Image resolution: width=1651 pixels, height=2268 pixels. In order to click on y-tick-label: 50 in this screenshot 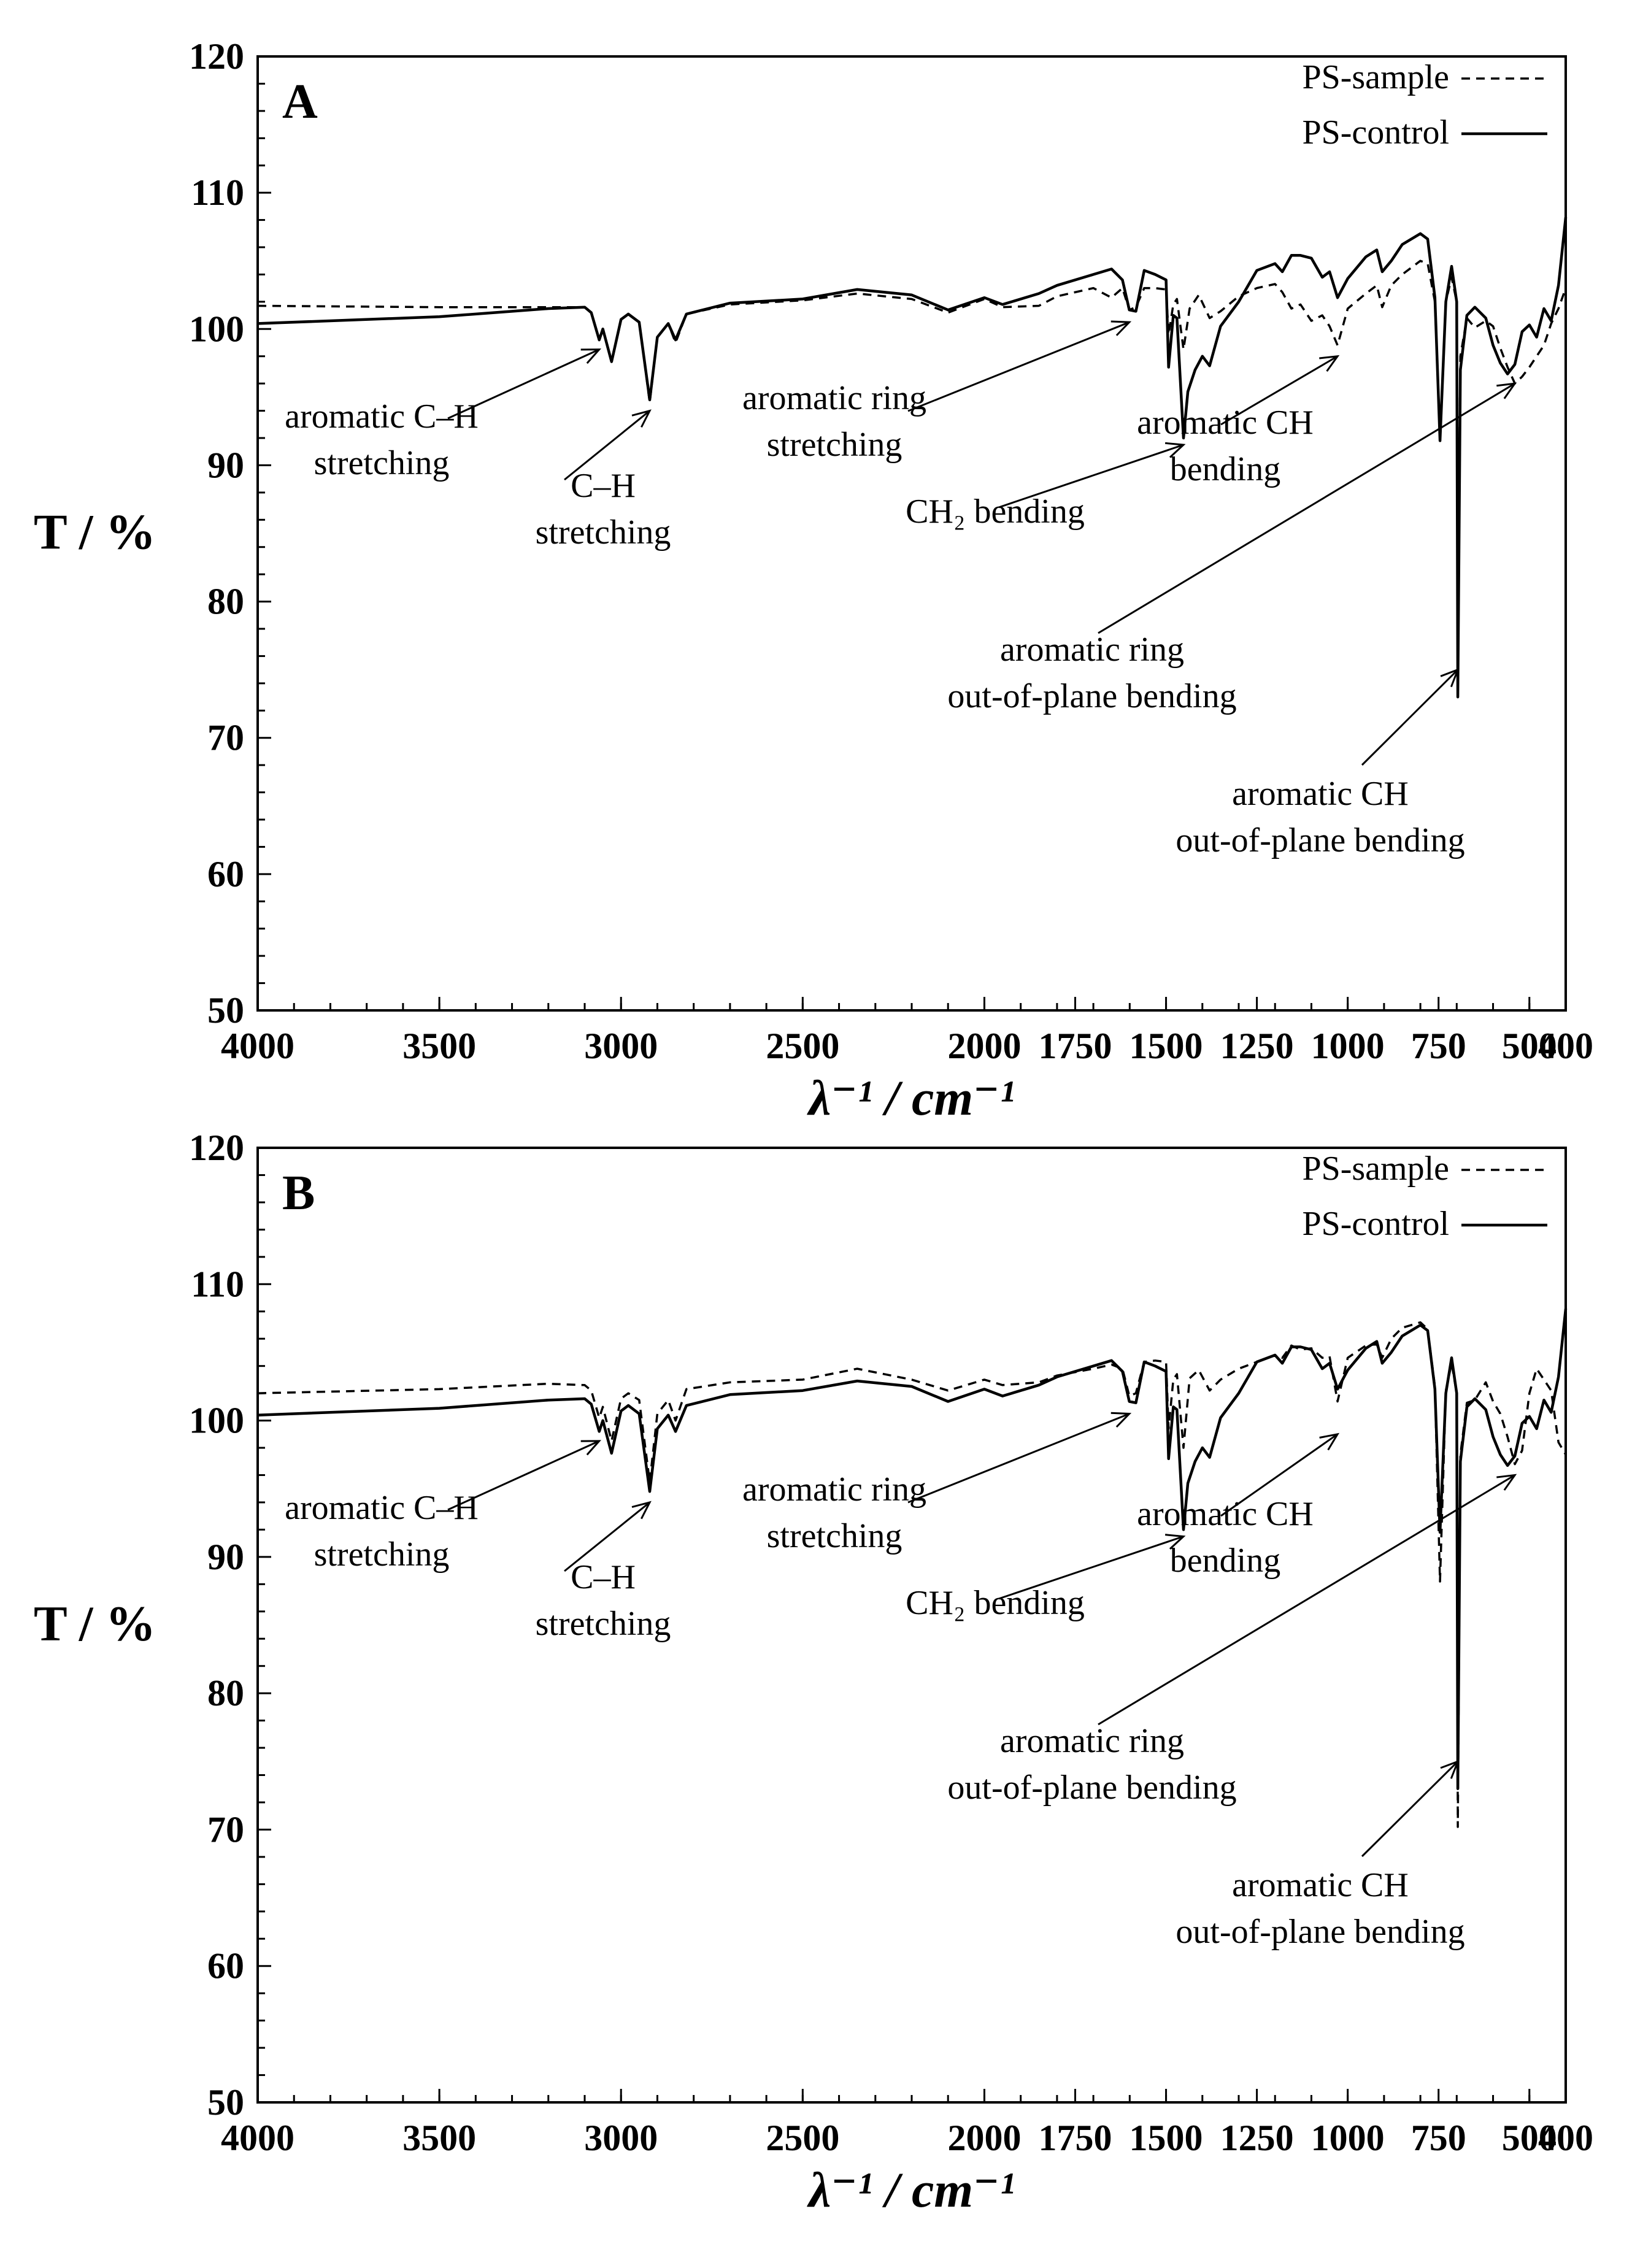, I will do `click(225, 1011)`.